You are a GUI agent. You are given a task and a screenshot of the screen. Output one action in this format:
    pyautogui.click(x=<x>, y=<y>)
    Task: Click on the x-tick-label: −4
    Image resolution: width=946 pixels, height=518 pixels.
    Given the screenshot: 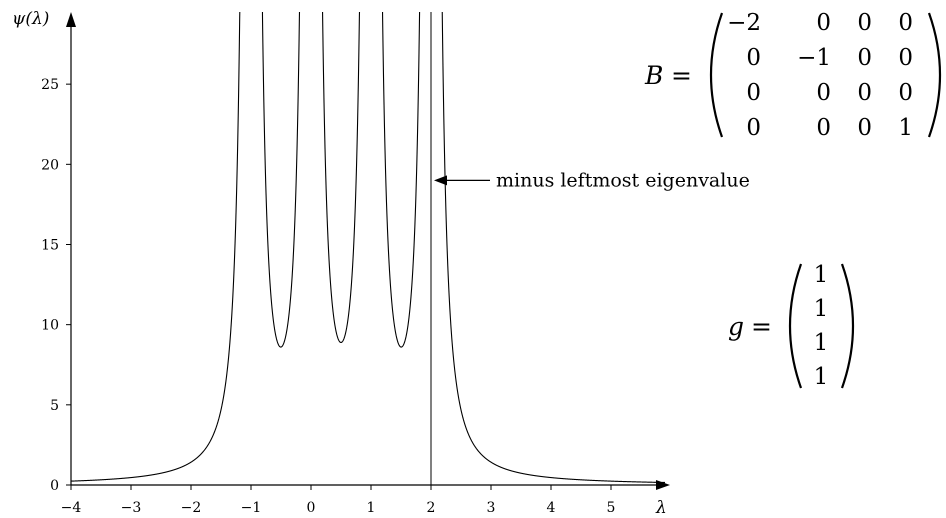 What is the action you would take?
    pyautogui.click(x=71, y=508)
    